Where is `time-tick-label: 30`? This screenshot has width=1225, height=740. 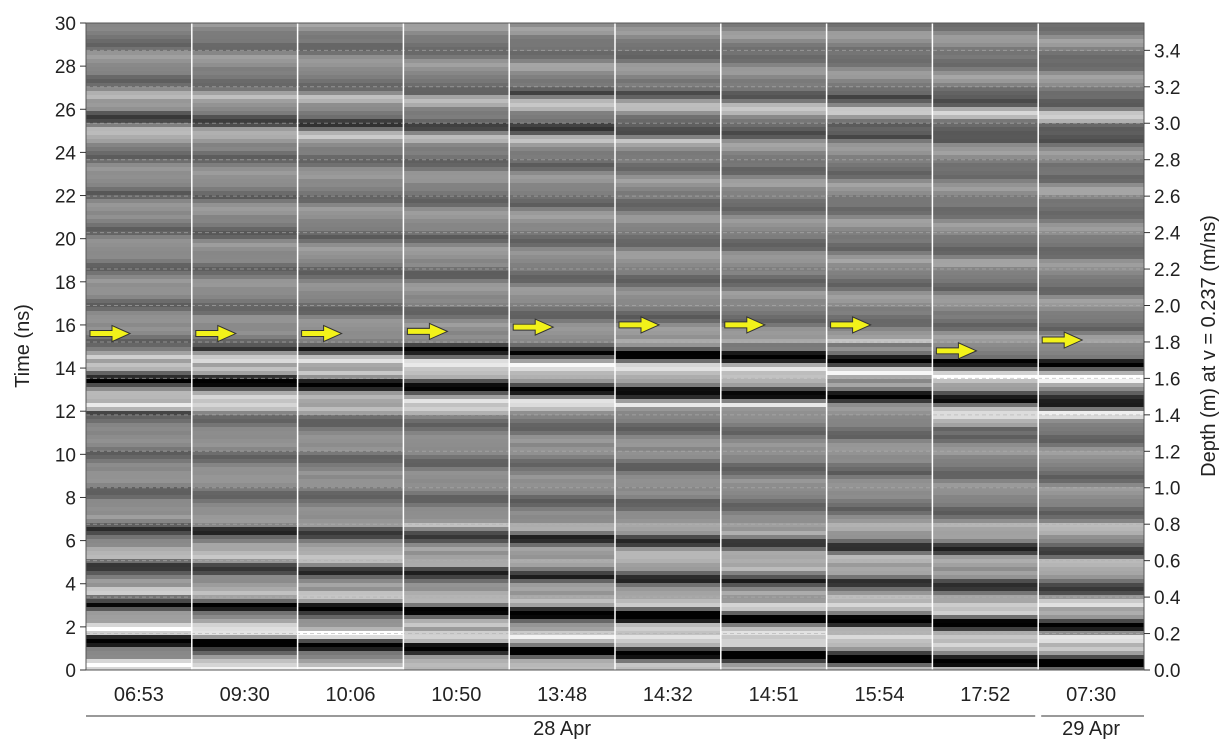 time-tick-label: 30 is located at coordinates (65, 24).